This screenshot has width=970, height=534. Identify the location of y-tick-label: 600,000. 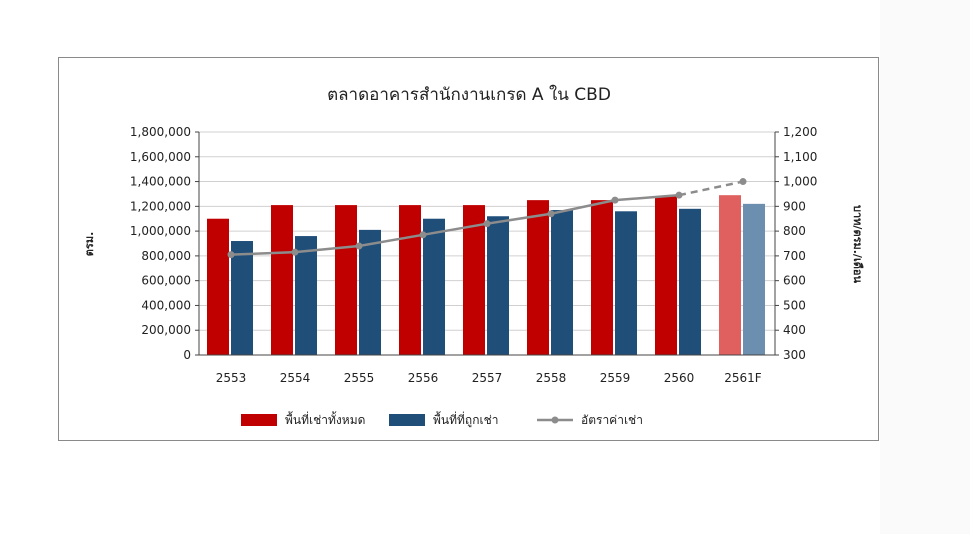
(166, 281).